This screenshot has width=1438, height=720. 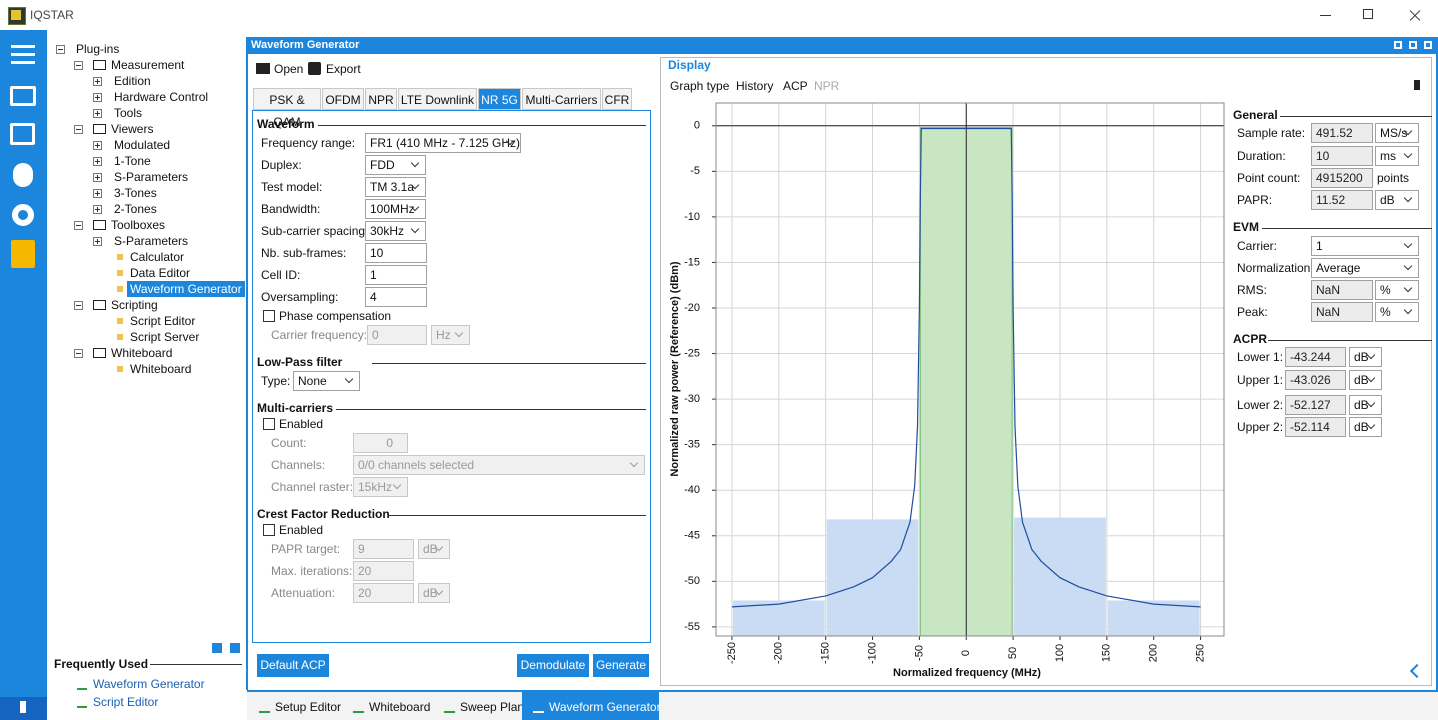 I want to click on tab: NPR, so click(x=381, y=99).